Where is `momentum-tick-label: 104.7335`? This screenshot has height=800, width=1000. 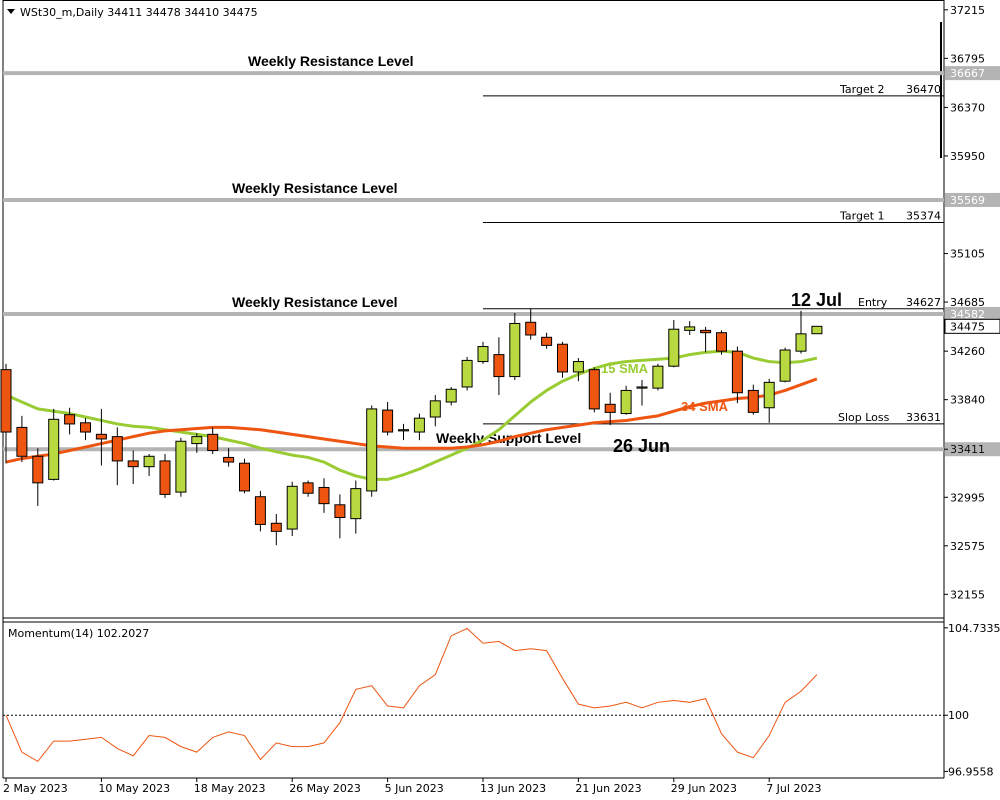 momentum-tick-label: 104.7335 is located at coordinates (974, 628).